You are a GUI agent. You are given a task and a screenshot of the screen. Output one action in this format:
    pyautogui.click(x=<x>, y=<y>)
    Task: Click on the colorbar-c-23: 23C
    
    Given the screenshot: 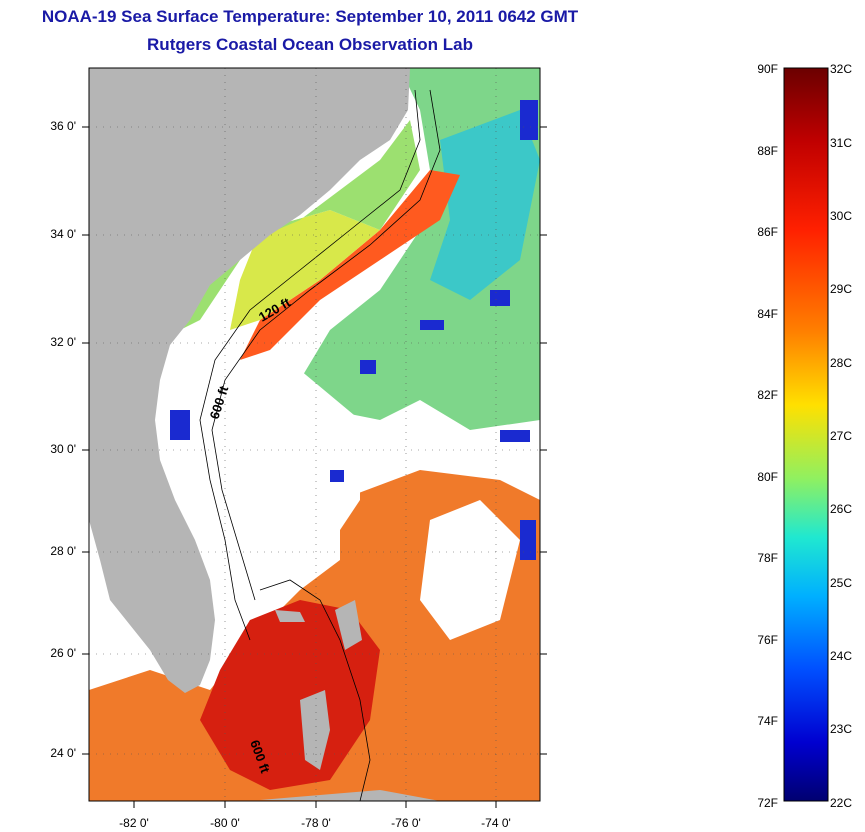 What is the action you would take?
    pyautogui.click(x=841, y=729)
    